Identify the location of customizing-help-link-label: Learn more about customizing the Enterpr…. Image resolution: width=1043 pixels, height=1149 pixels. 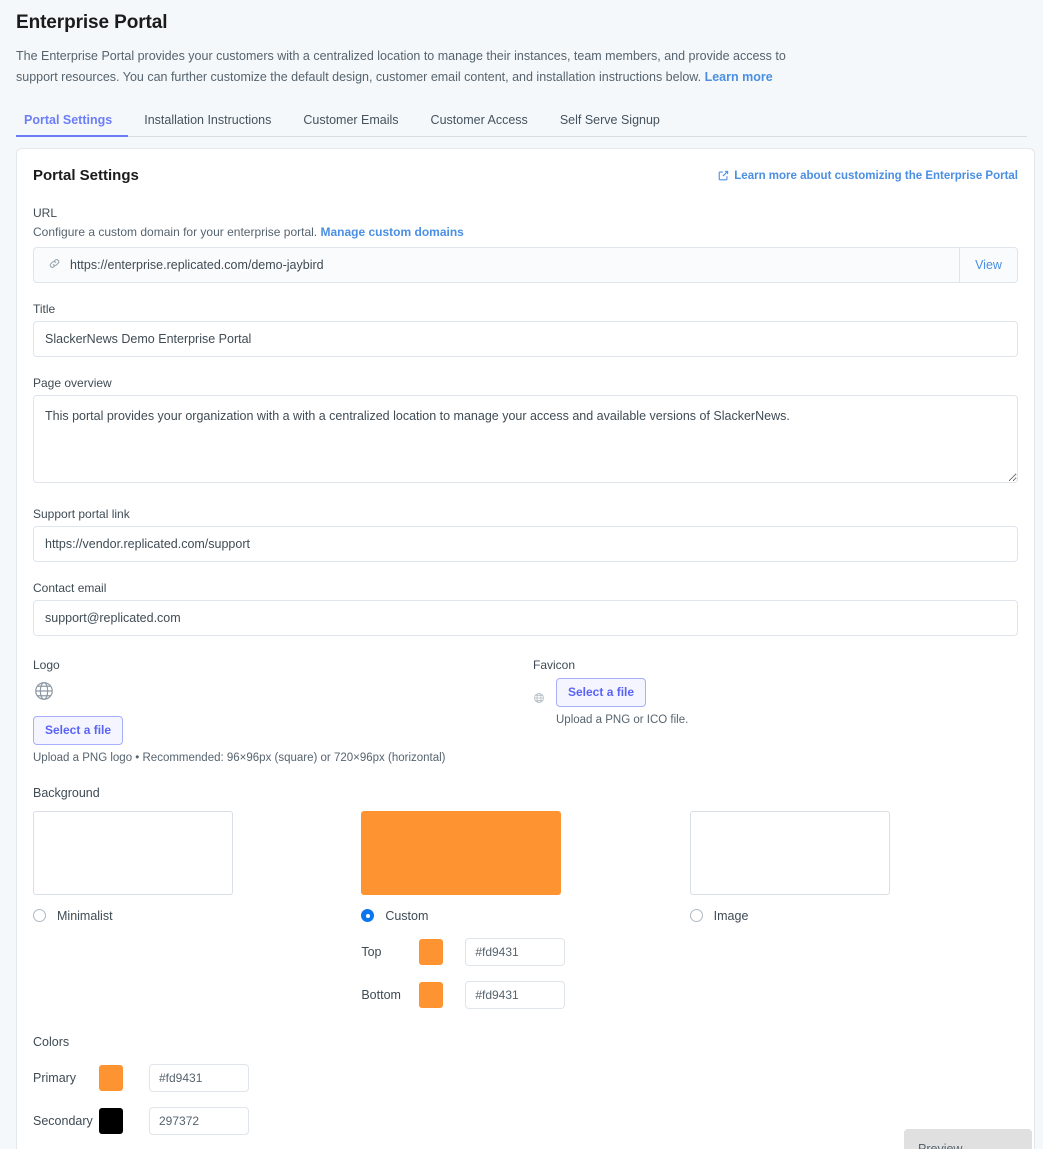
(876, 175).